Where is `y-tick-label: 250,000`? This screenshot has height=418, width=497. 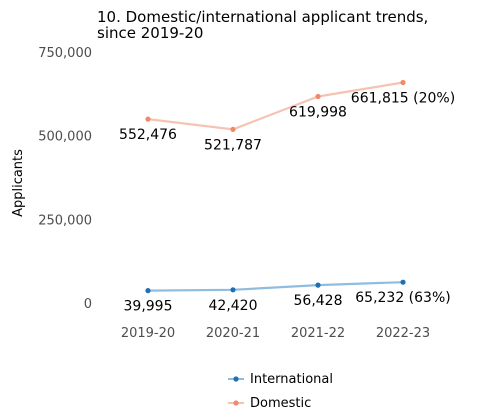 y-tick-label: 250,000 is located at coordinates (65, 220).